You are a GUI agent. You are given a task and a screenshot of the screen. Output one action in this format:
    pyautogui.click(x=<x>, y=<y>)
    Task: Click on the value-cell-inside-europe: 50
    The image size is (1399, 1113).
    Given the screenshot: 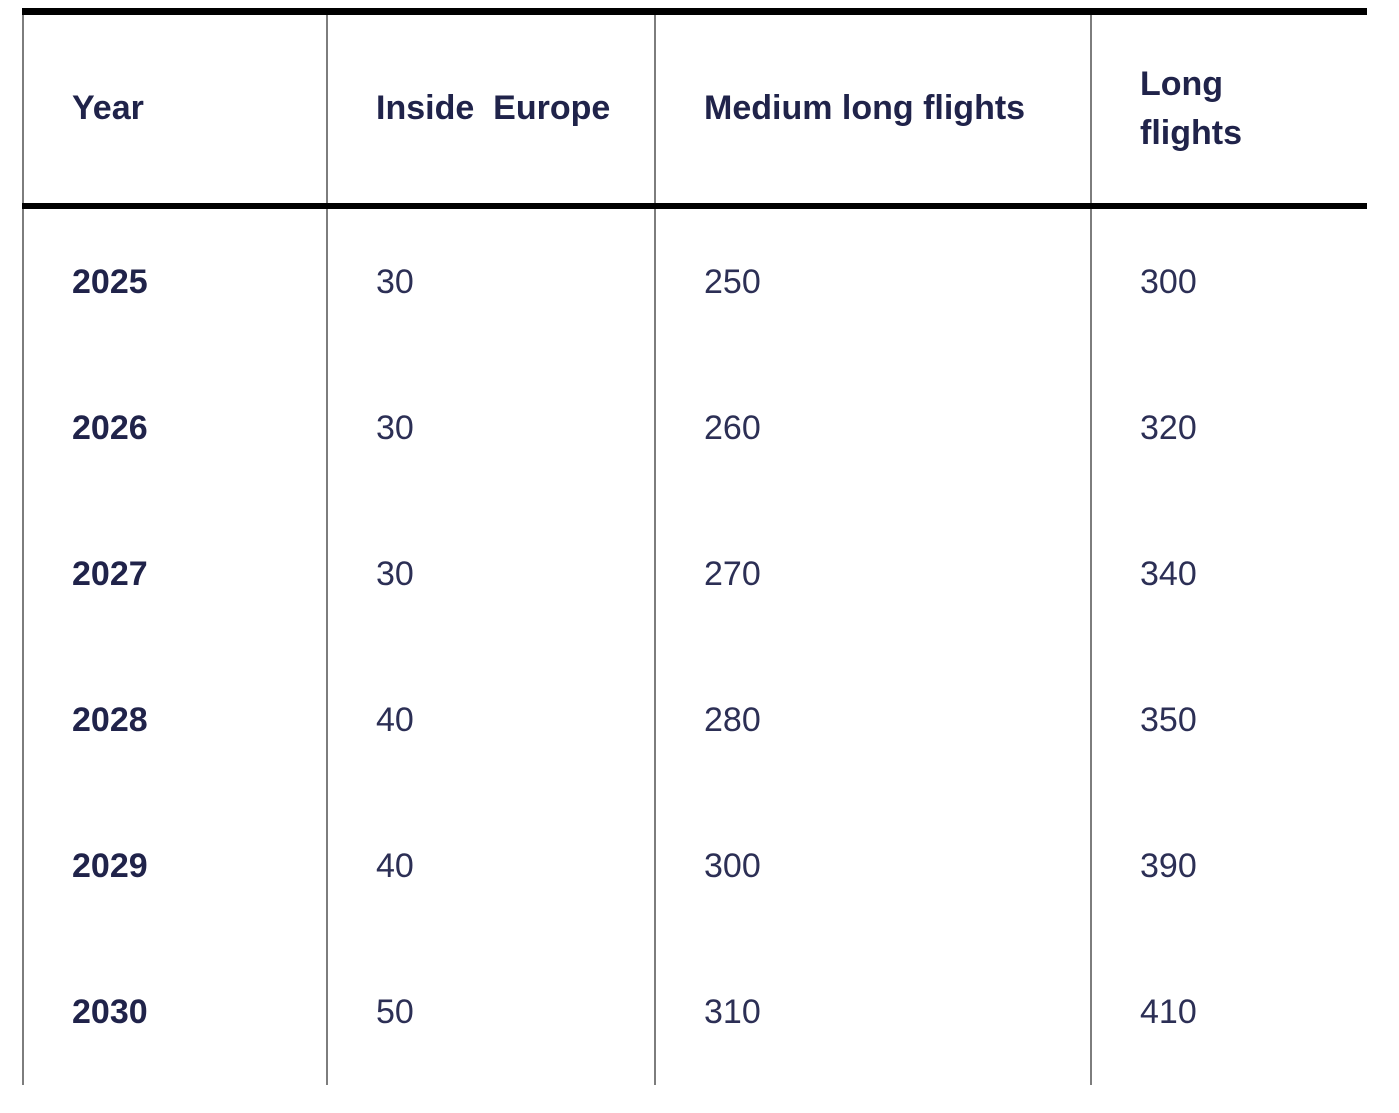 What is the action you would take?
    pyautogui.click(x=490, y=1012)
    